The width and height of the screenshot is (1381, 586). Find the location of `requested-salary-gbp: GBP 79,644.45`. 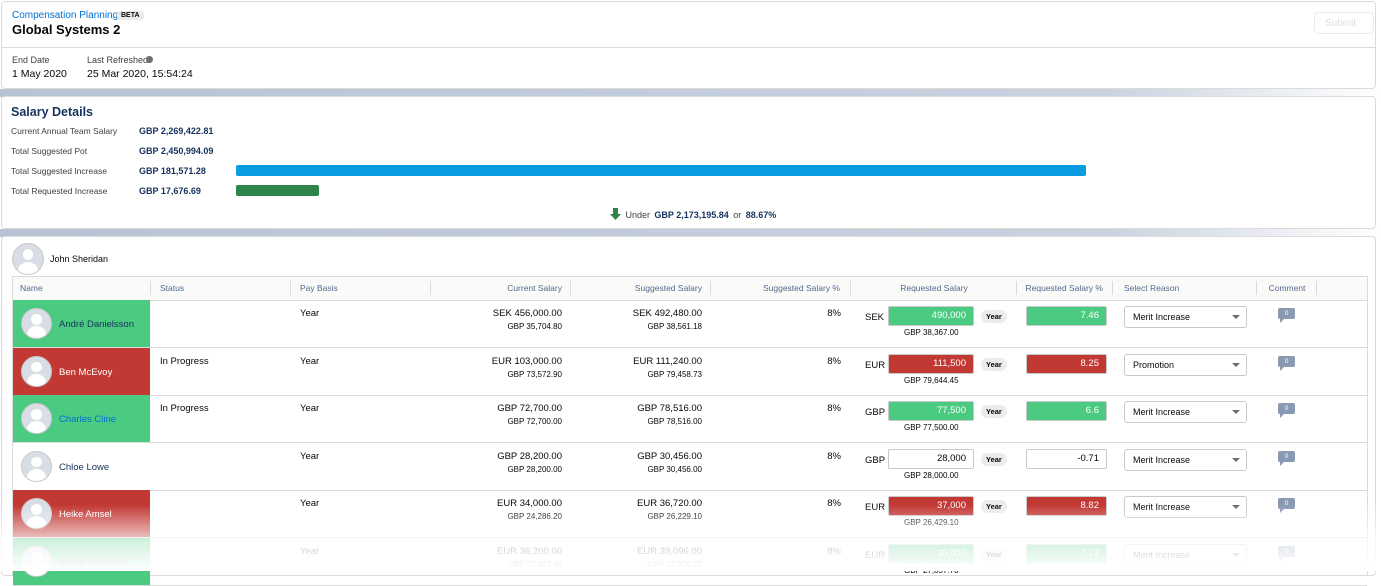

requested-salary-gbp: GBP 79,644.45 is located at coordinates (931, 380).